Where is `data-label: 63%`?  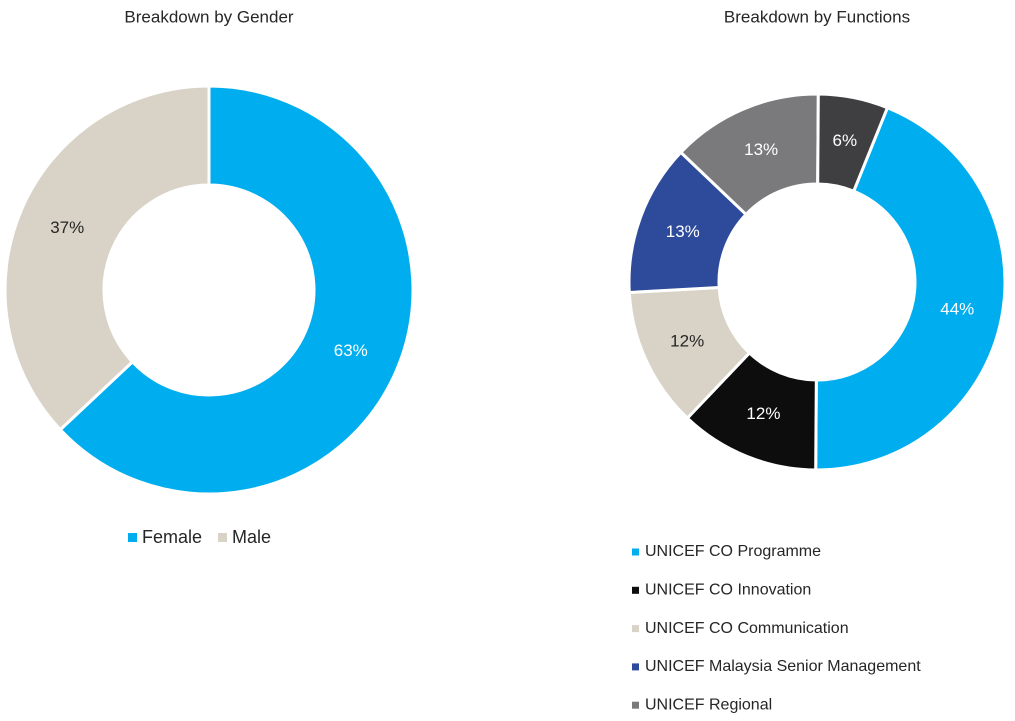 data-label: 63% is located at coordinates (351, 350).